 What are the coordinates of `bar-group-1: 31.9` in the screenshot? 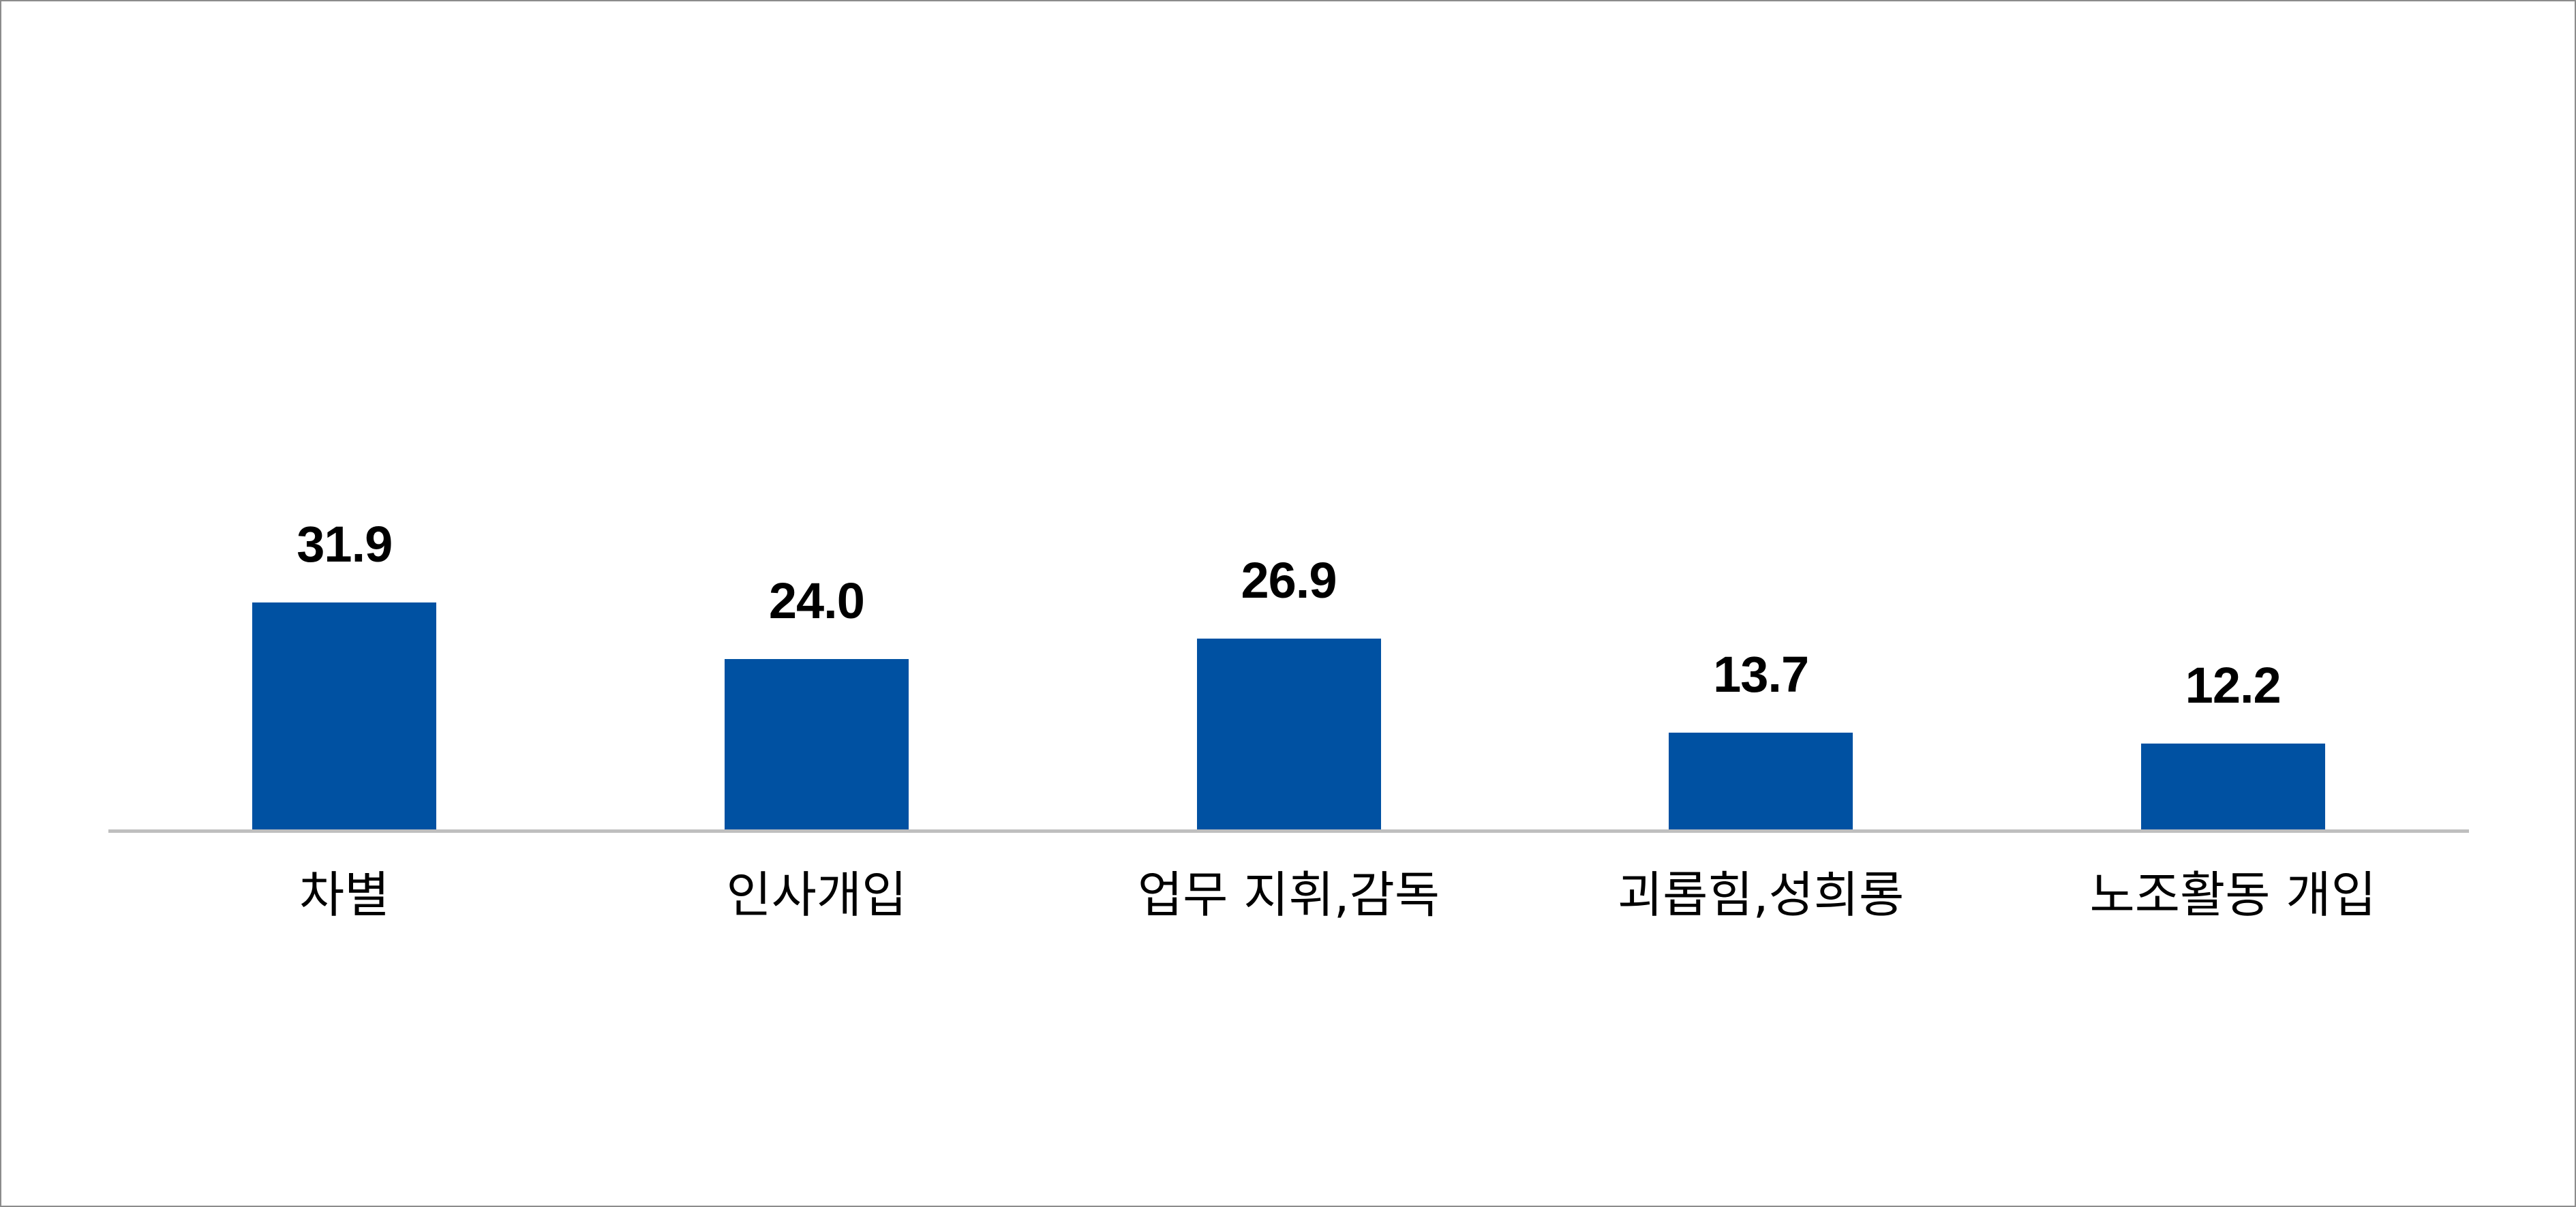 It's located at (344, 665).